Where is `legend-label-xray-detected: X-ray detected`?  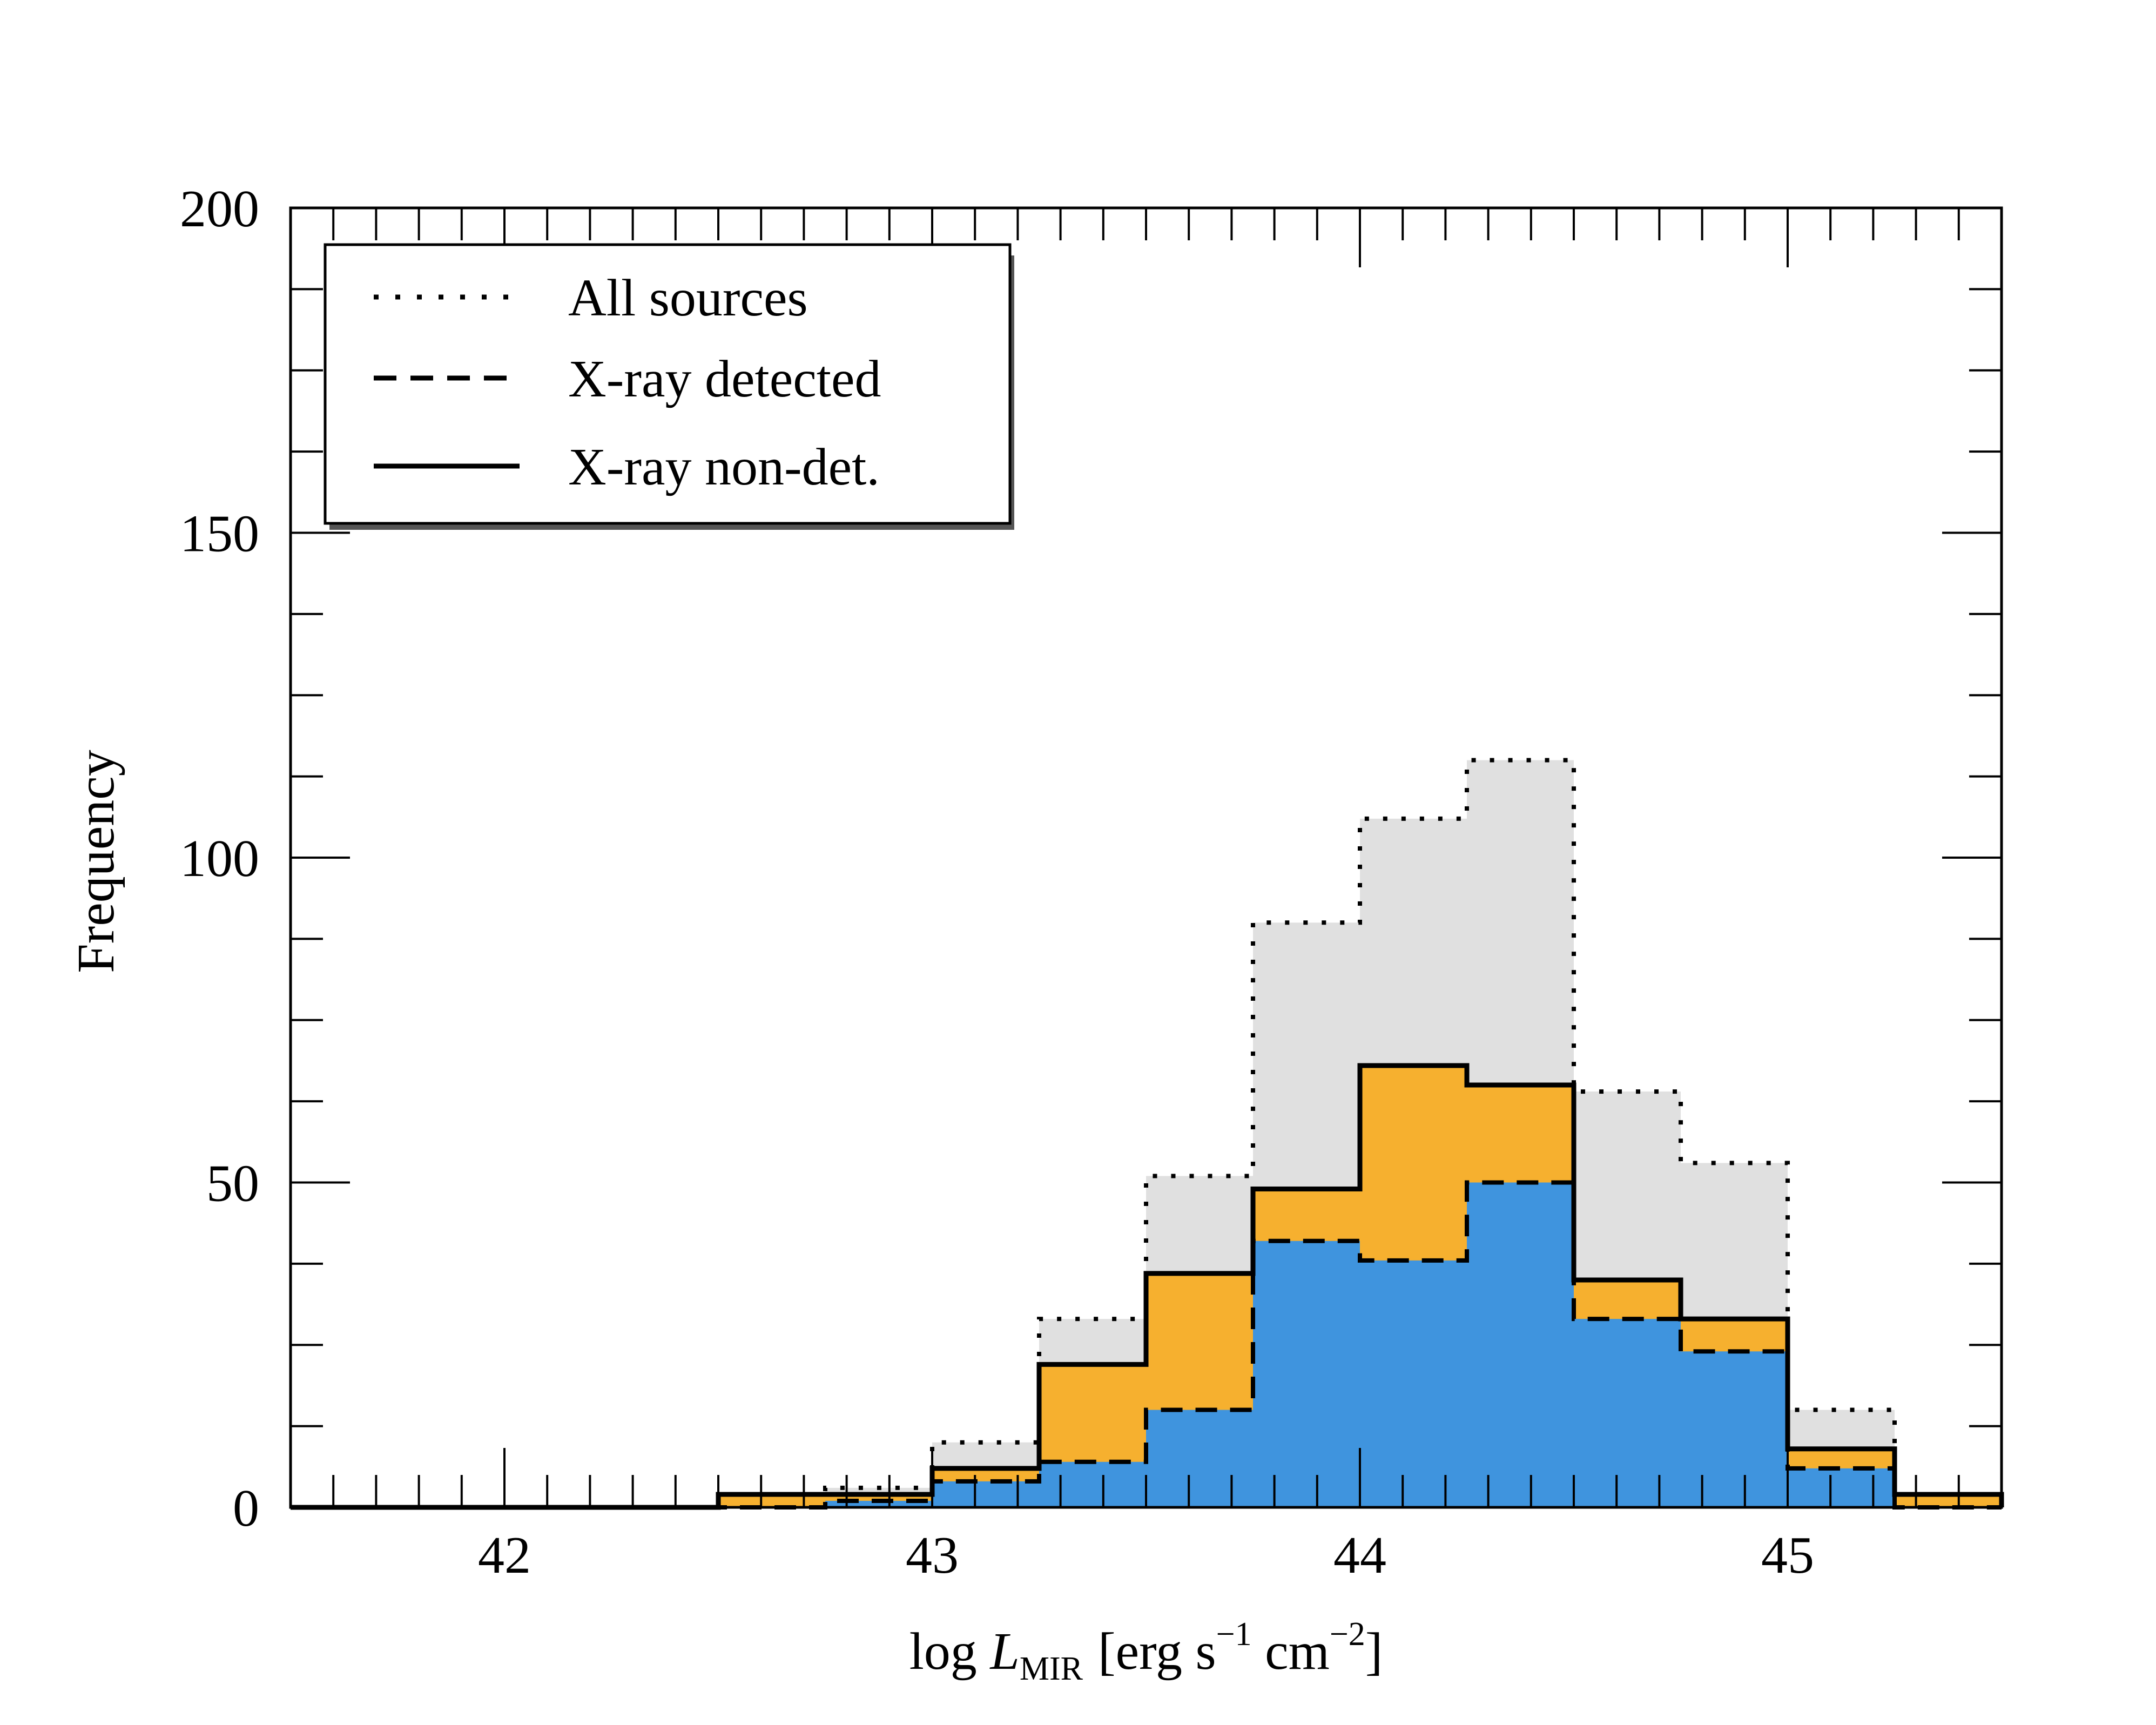 legend-label-xray-detected: X-ray detected is located at coordinates (724, 379).